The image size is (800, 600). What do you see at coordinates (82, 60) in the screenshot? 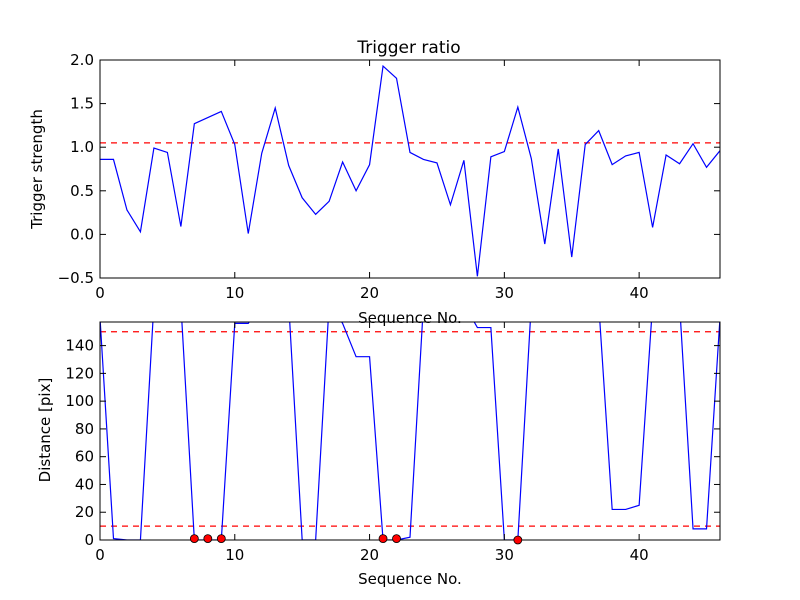
I see `y-tick-label: 2.0` at bounding box center [82, 60].